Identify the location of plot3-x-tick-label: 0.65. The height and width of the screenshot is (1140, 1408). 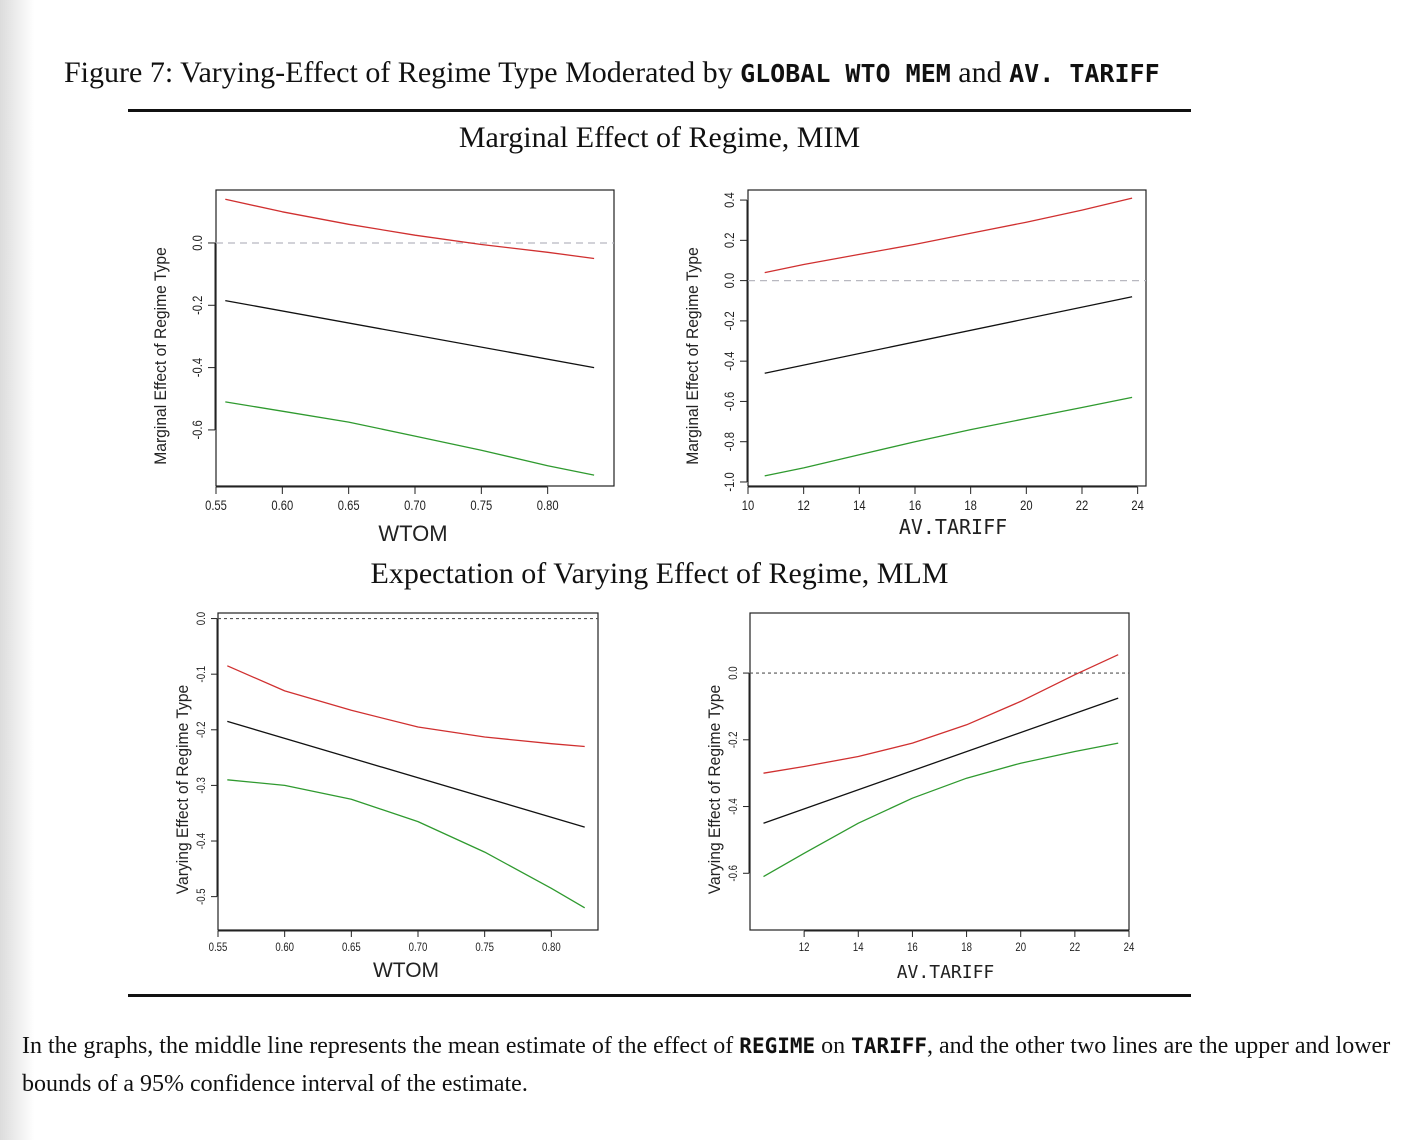
(351, 947).